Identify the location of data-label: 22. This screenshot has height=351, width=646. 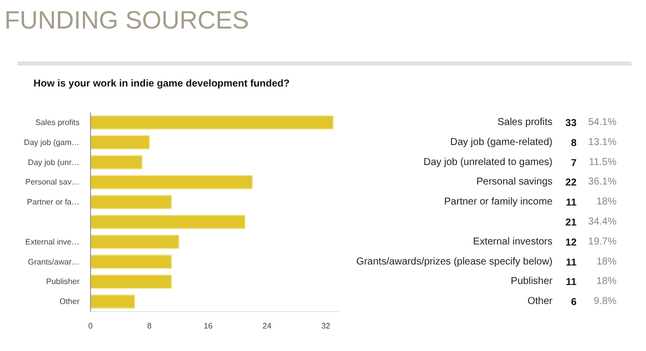
(571, 183).